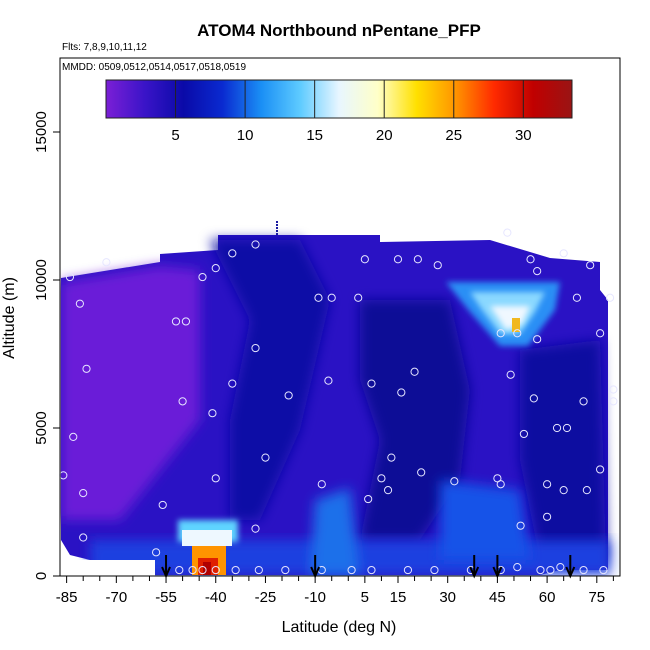  I want to click on heatmap-plume-core, so click(516, 325).